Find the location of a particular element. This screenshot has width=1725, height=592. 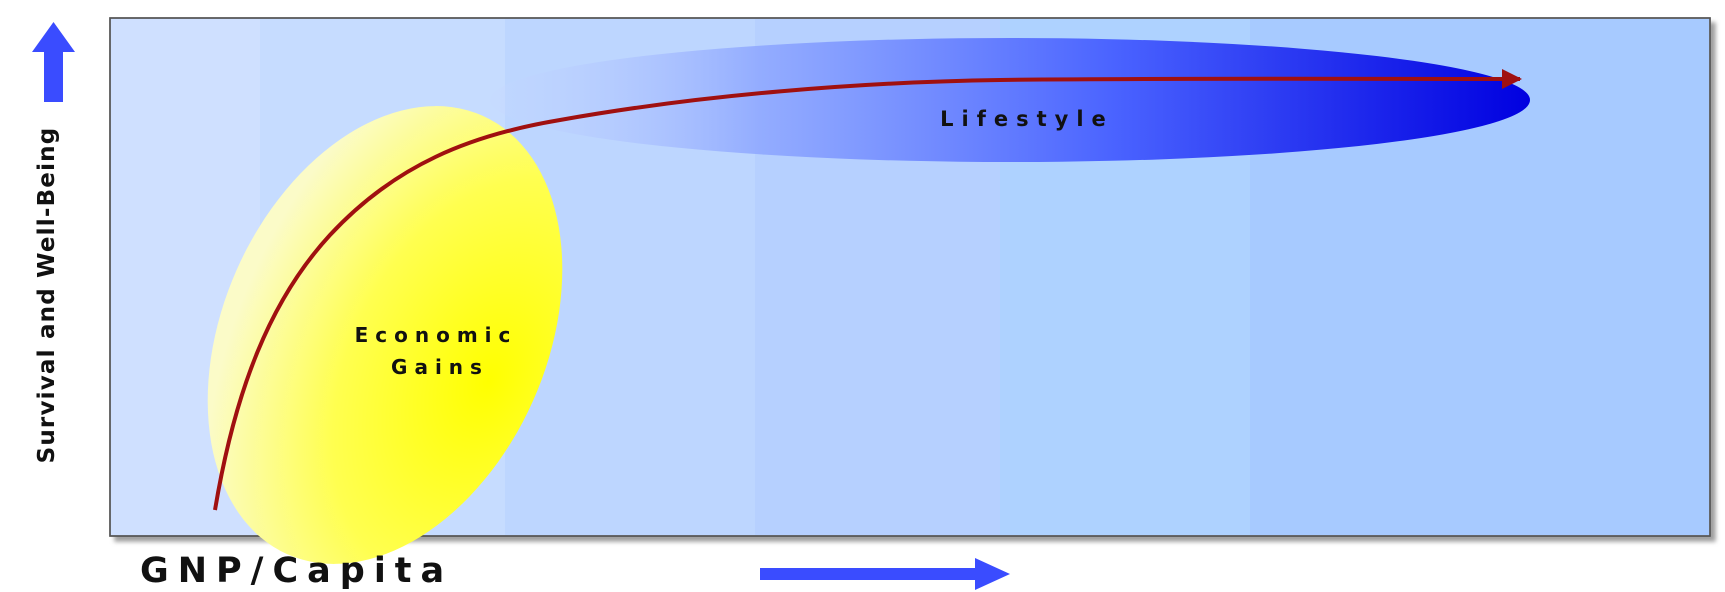

x-axis-arrow is located at coordinates (885, 574).